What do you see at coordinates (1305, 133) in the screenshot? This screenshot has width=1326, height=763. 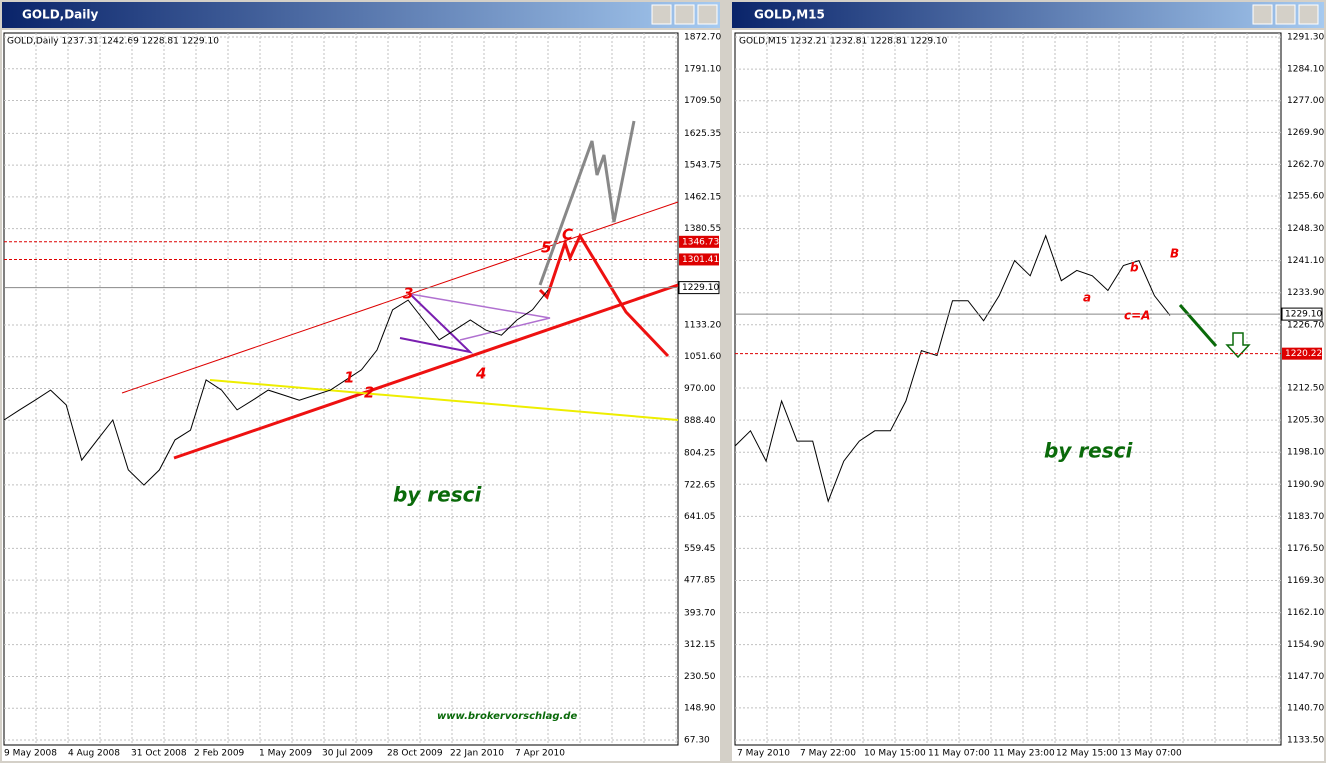 I see `y-tick-label: 1269.90` at bounding box center [1305, 133].